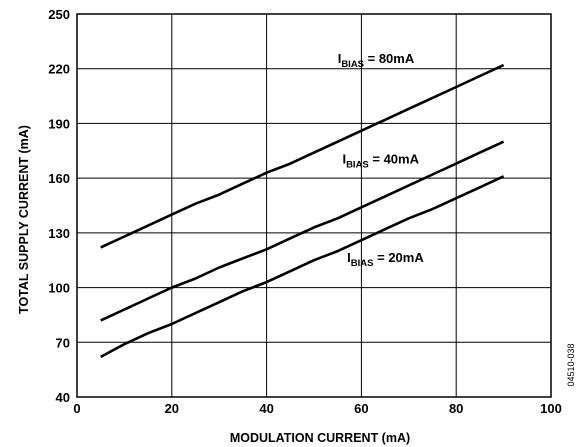 This screenshot has height=447, width=584. What do you see at coordinates (59, 14) in the screenshot?
I see `y-tick-label: 250` at bounding box center [59, 14].